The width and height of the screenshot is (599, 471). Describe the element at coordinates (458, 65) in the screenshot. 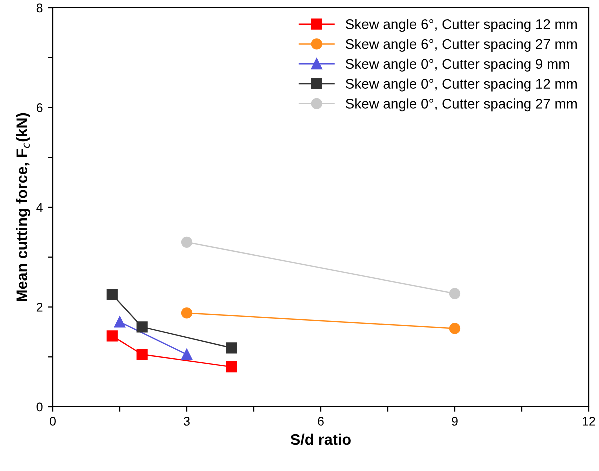

I see `legend-label: Skew angle 0°, Cutter spacing 9 mm` at that location.